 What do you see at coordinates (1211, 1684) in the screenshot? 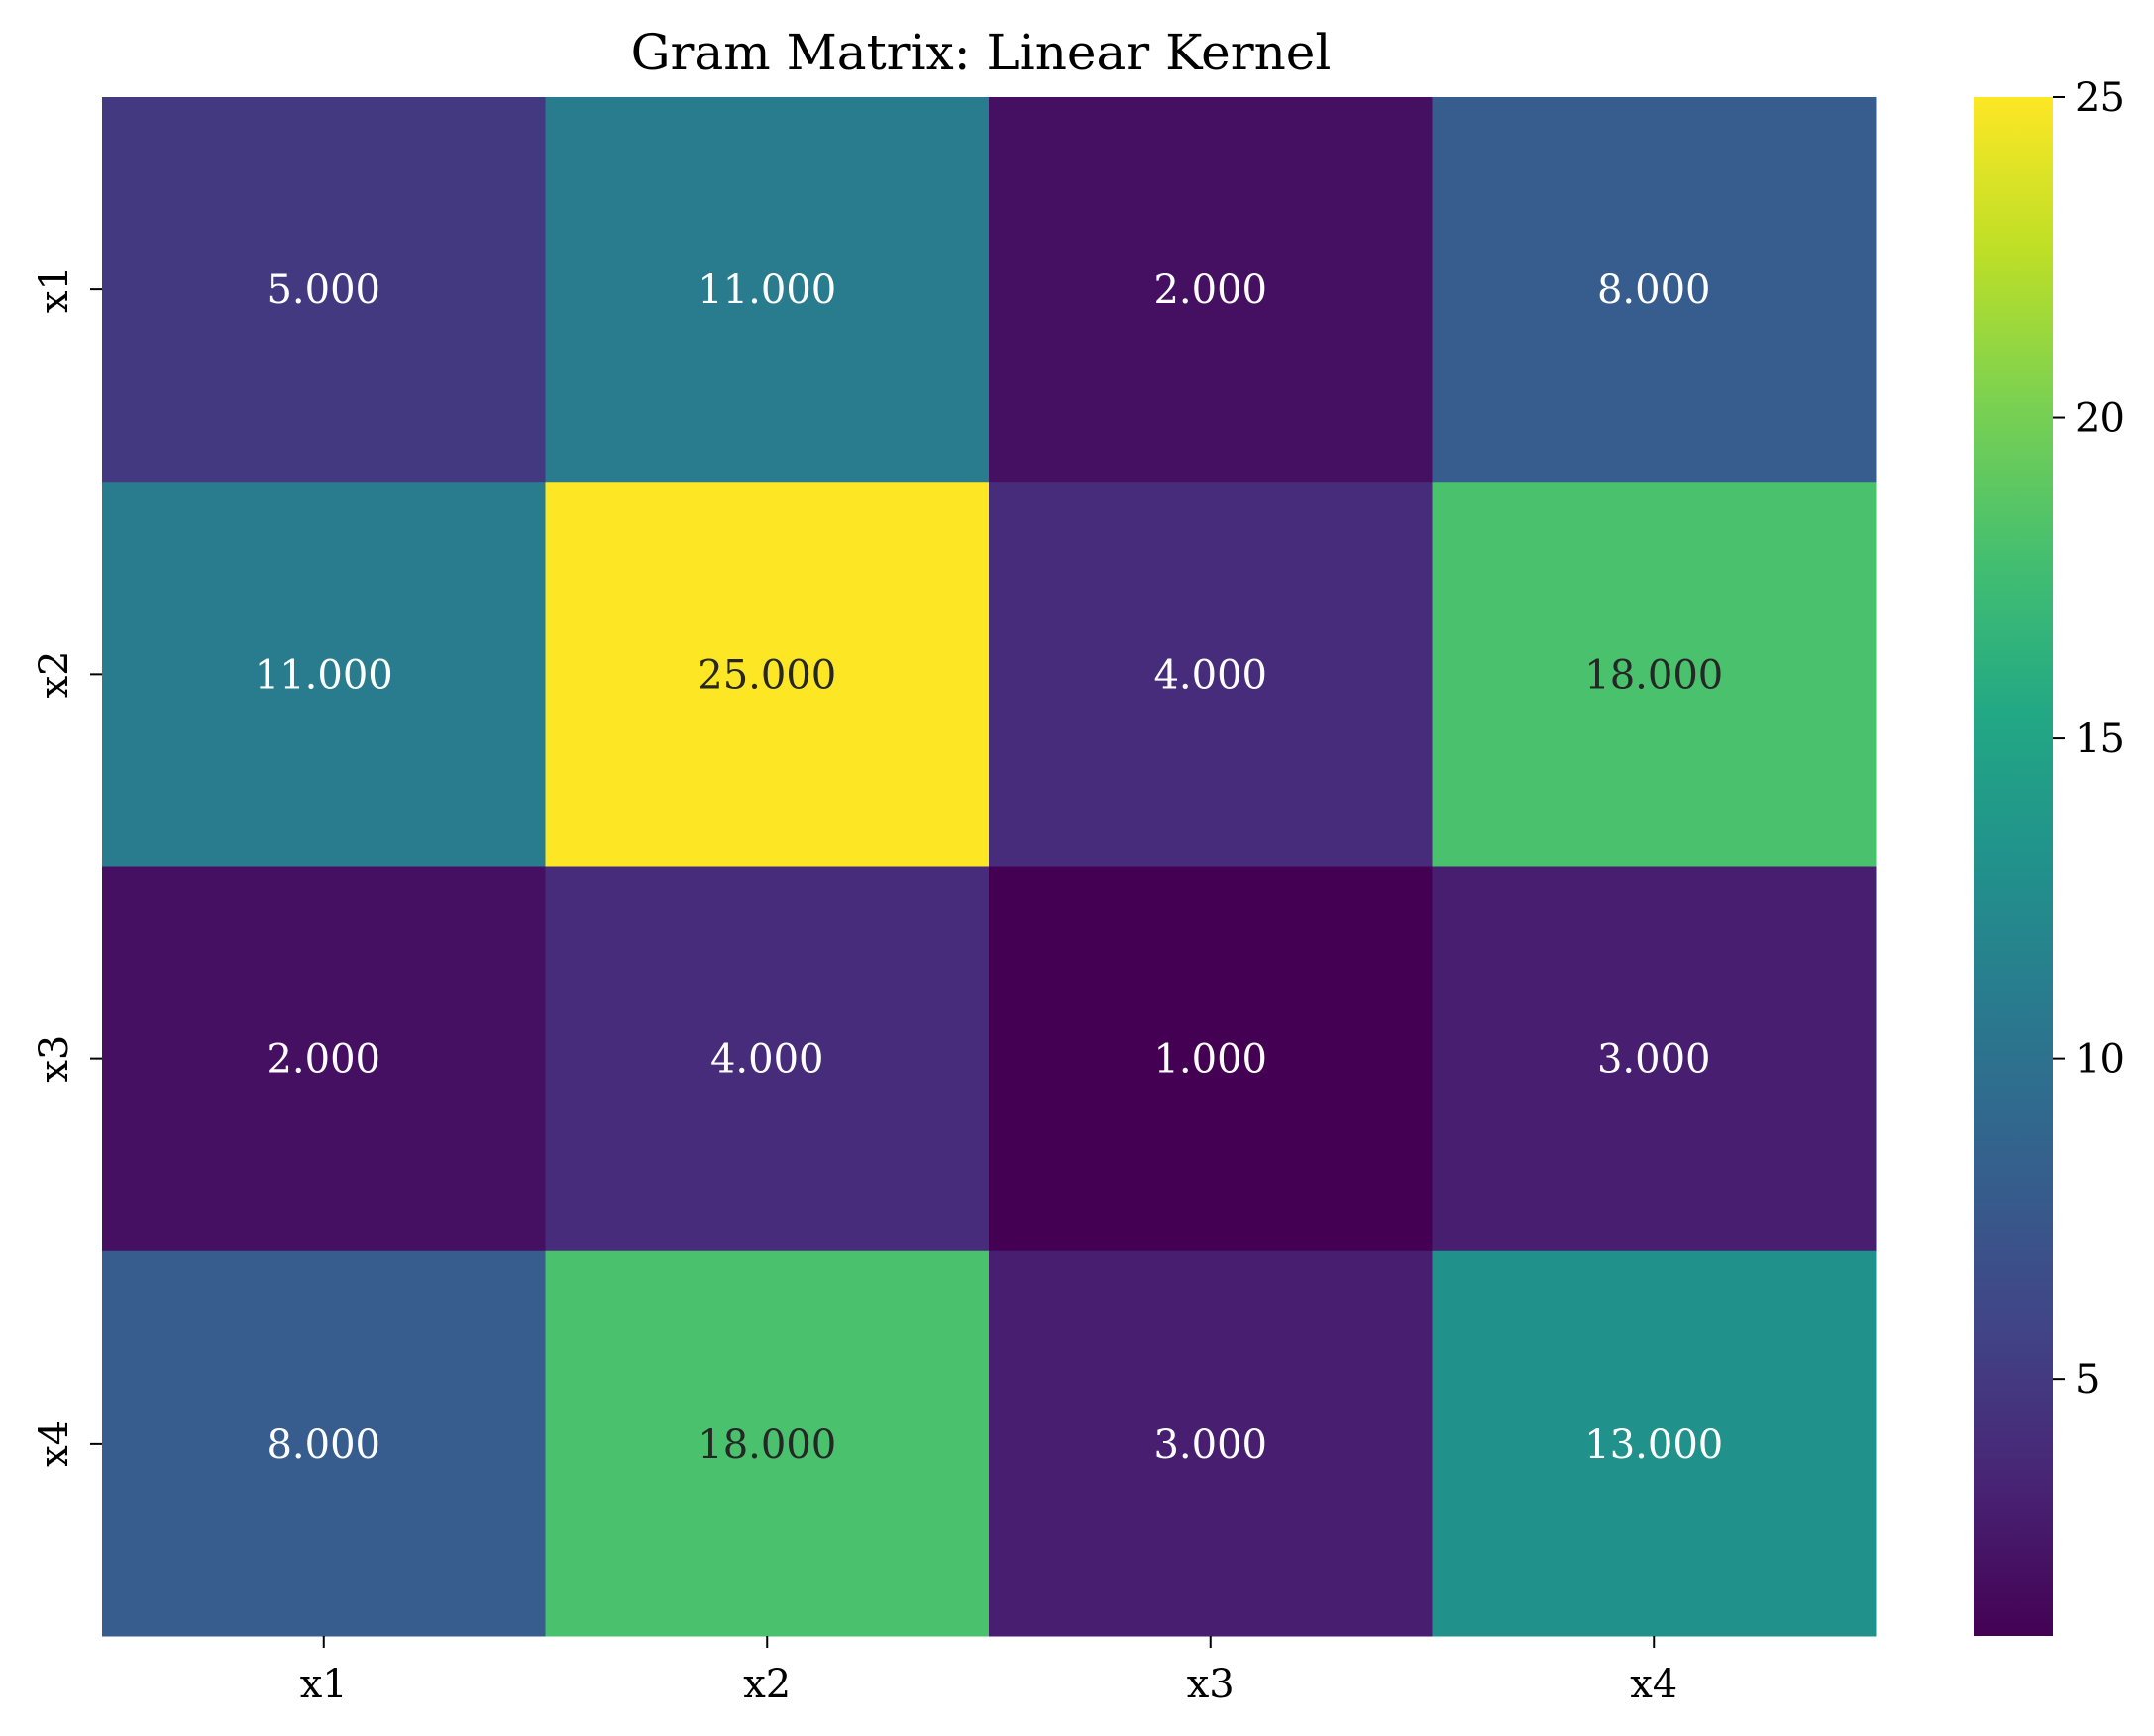
I see `x-tick-label: x3` at bounding box center [1211, 1684].